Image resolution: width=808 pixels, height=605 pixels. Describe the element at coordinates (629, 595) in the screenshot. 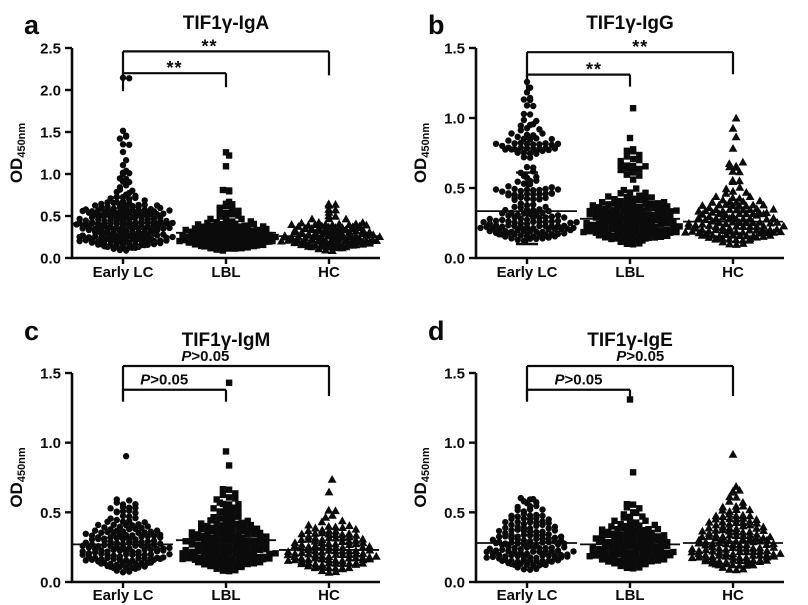

I see `x-category-label: LBL` at that location.